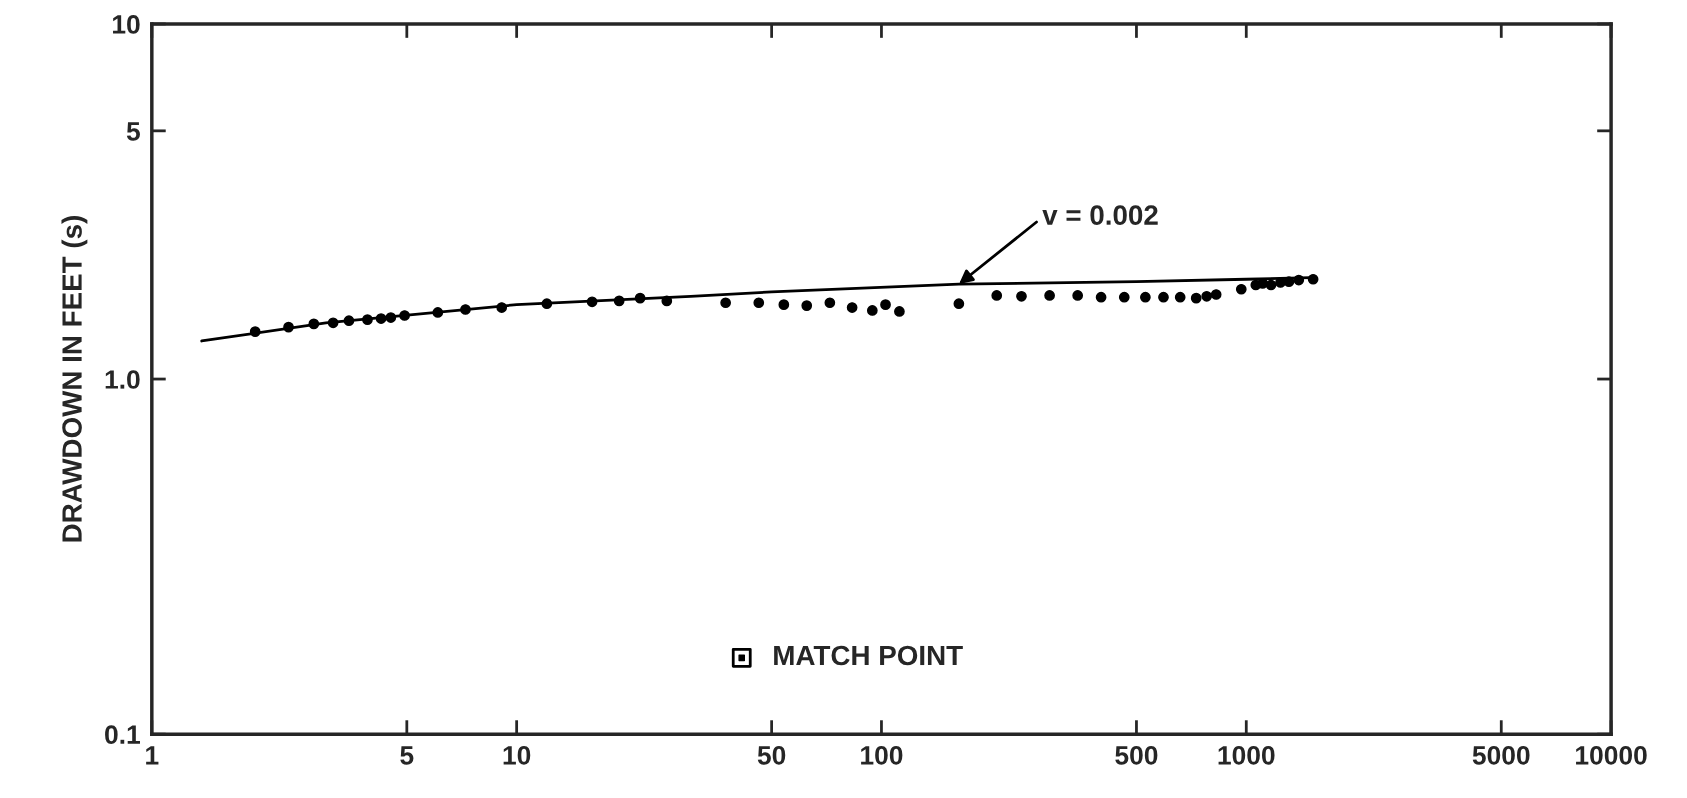 The width and height of the screenshot is (1687, 798). I want to click on y-tick-label: 5, so click(133, 131).